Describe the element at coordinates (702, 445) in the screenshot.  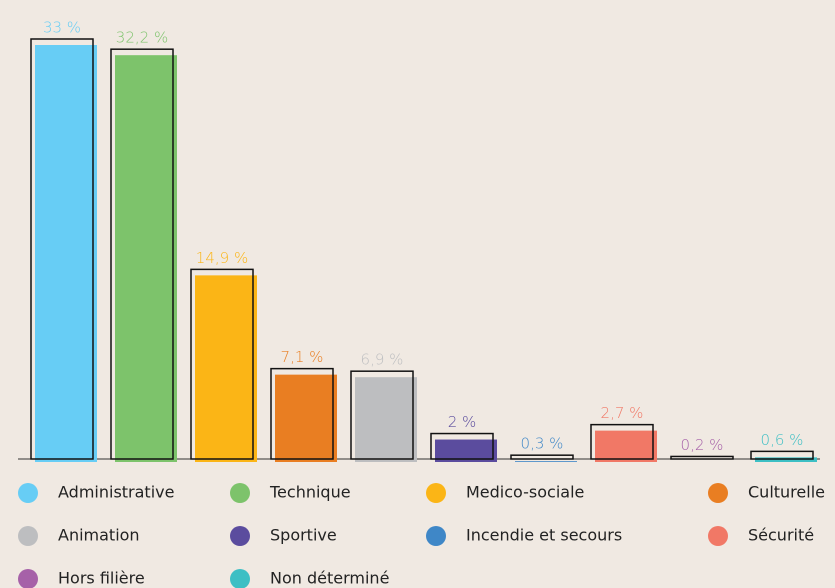
I see `value-label: 0,2 %` at that location.